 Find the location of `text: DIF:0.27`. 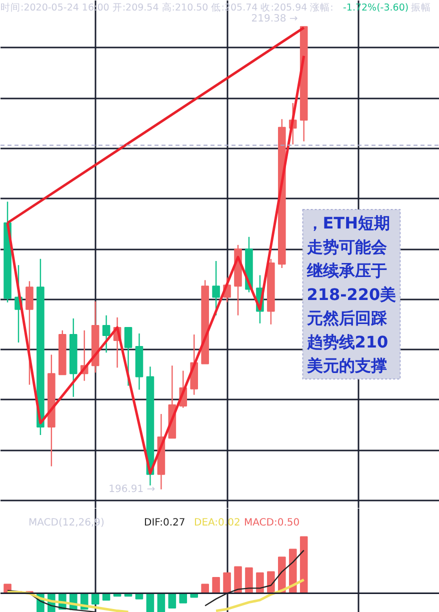

text: DIF:0.27 is located at coordinates (165, 523).